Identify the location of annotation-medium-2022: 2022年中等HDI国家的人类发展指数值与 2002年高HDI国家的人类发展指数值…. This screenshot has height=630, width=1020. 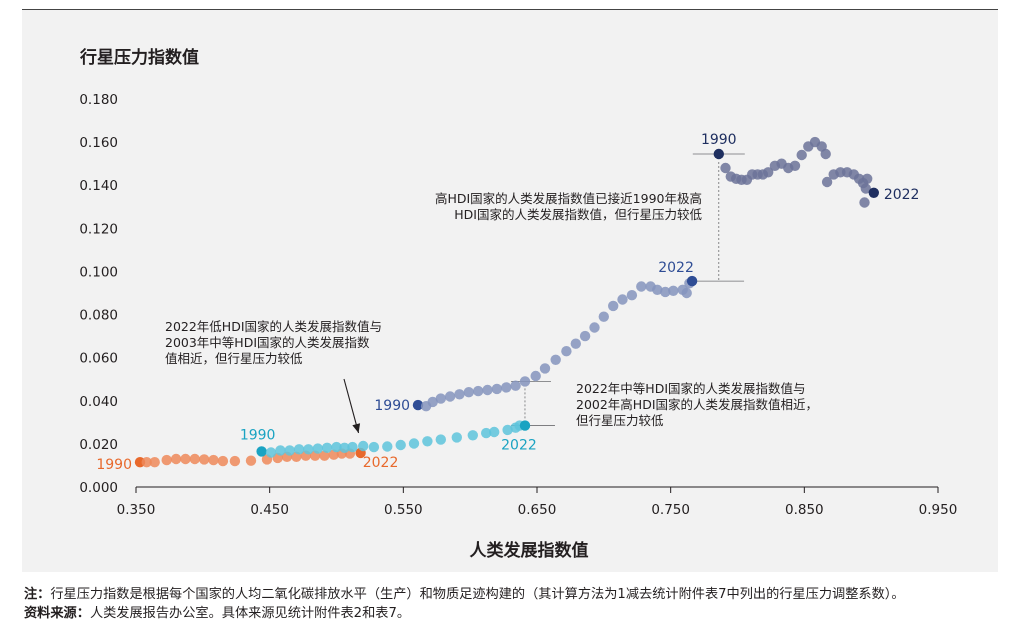
(697, 404).